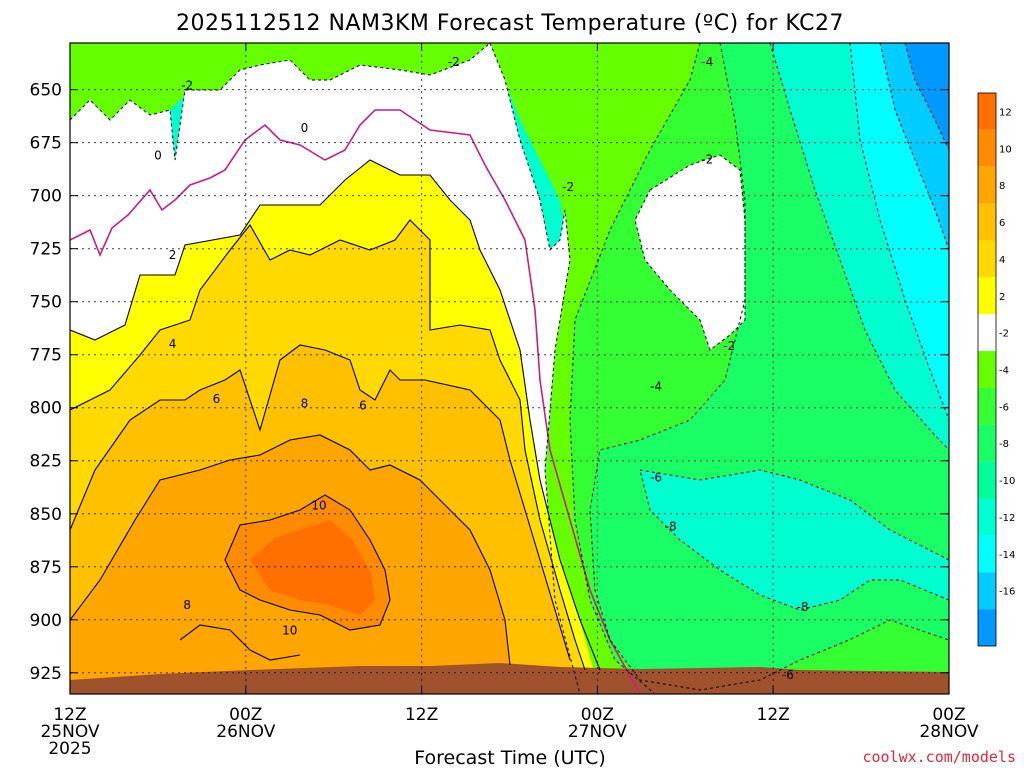 This screenshot has height=768, width=1024. Describe the element at coordinates (421, 715) in the screenshot. I see `x-tick-label-2-line1: 12Z` at that location.